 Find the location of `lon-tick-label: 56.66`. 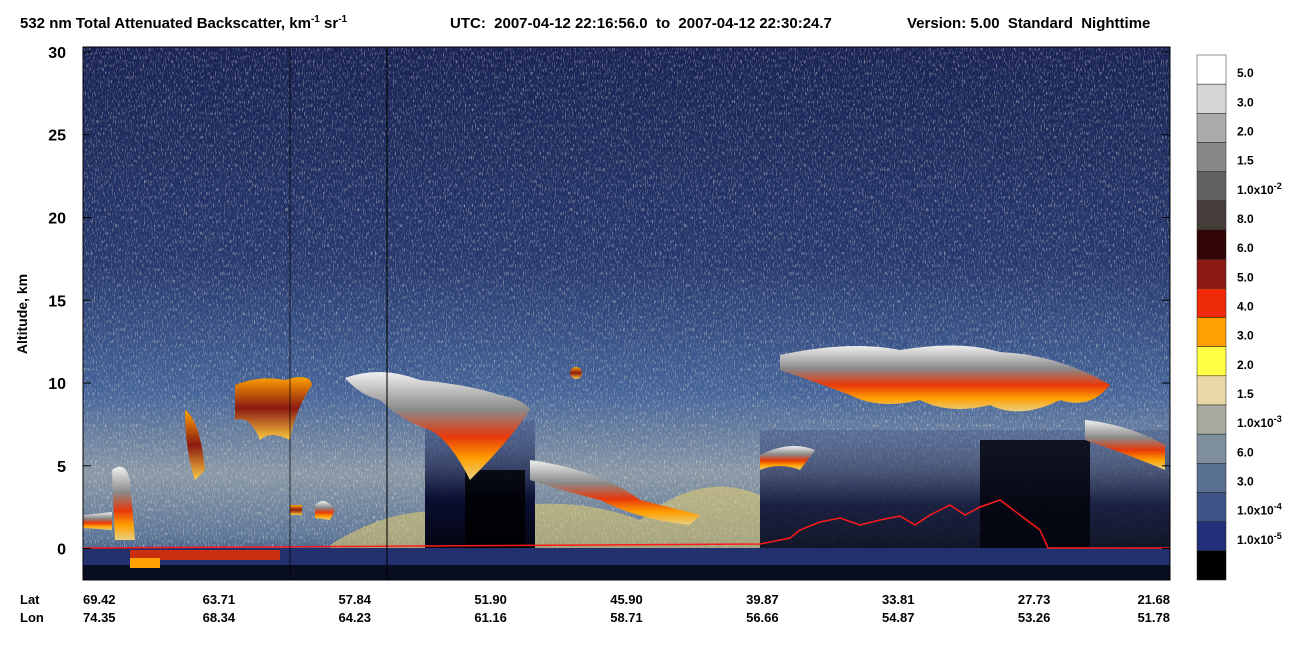

lon-tick-label: 56.66 is located at coordinates (762, 617).